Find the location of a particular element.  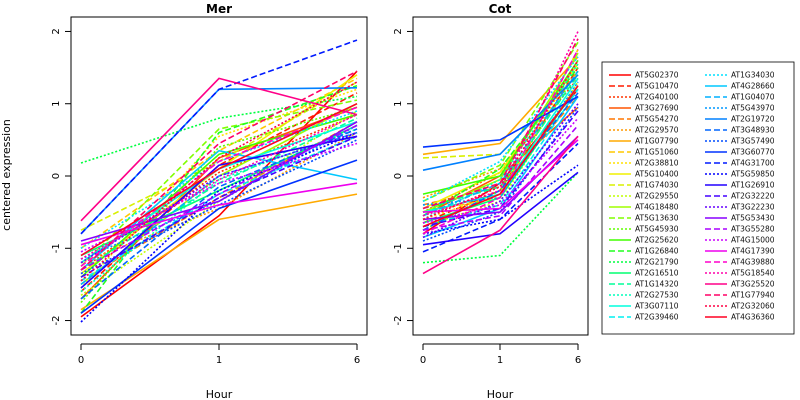

legend-label: AT2G32220 is located at coordinates (753, 196).